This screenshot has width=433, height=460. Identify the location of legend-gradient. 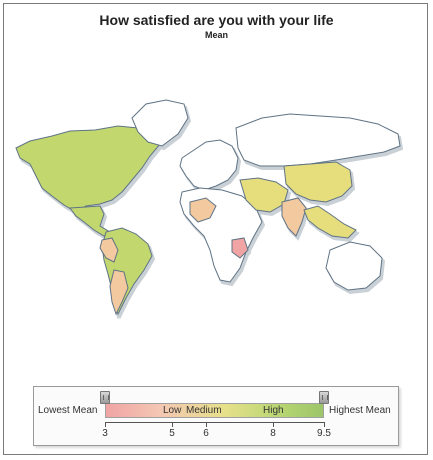
(214, 410).